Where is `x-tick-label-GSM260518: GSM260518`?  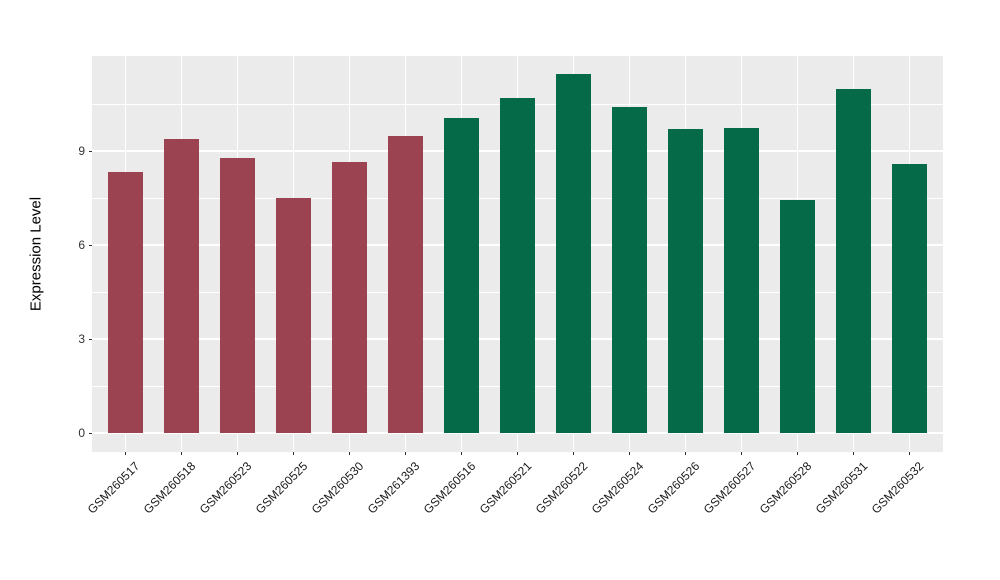 x-tick-label-GSM260518: GSM260518 is located at coordinates (169, 488).